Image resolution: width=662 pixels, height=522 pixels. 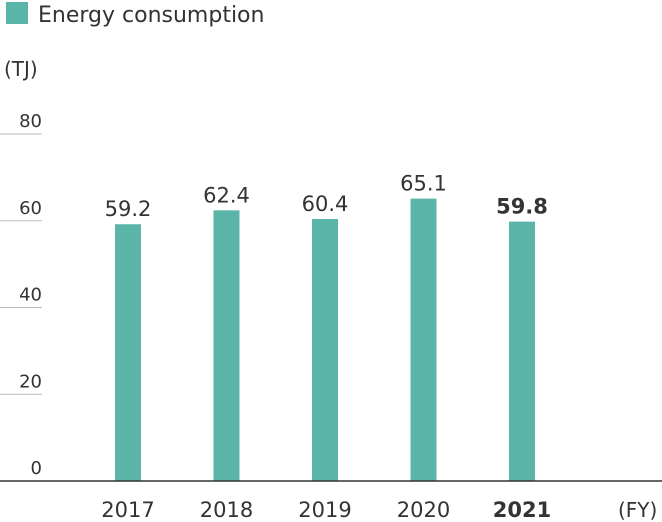 What do you see at coordinates (226, 510) in the screenshot?
I see `x-tick-label-2018: 2018` at bounding box center [226, 510].